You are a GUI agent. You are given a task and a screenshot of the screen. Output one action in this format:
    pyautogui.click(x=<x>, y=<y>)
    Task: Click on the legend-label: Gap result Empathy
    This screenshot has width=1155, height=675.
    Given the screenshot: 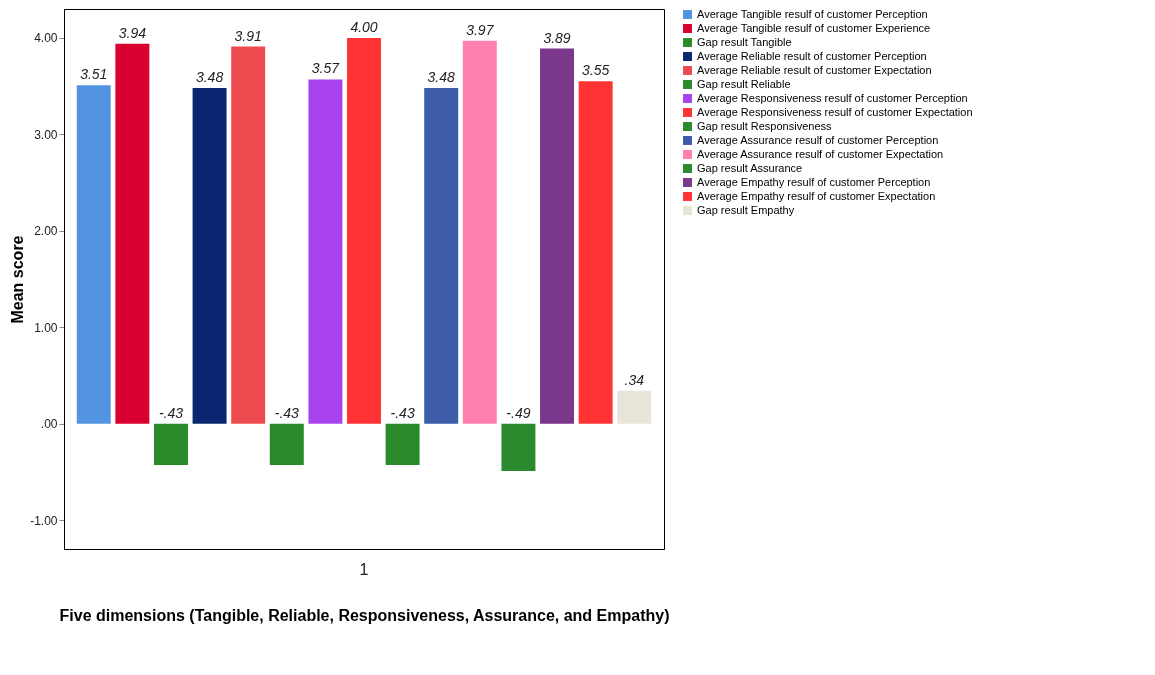 What is the action you would take?
    pyautogui.click(x=746, y=209)
    